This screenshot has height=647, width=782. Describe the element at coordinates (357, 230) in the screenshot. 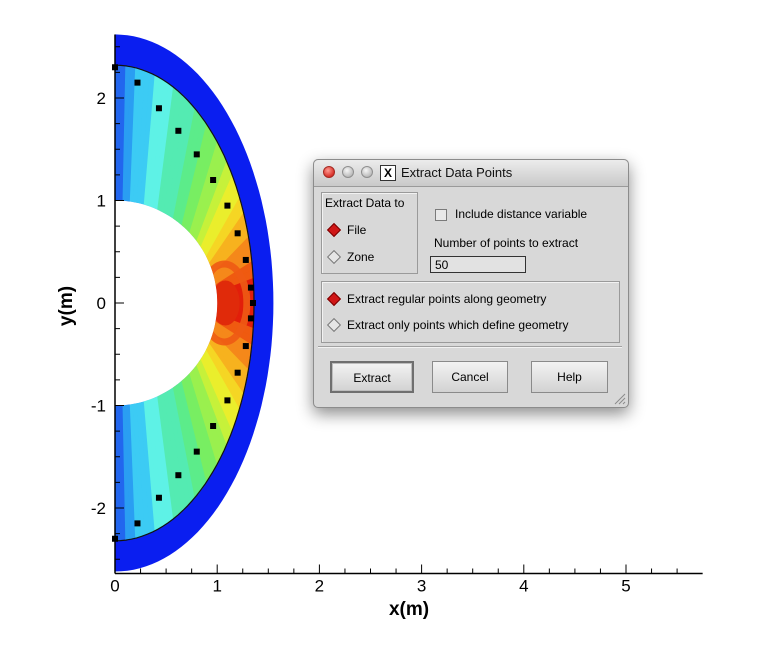

I see `file-radio-label: File` at that location.